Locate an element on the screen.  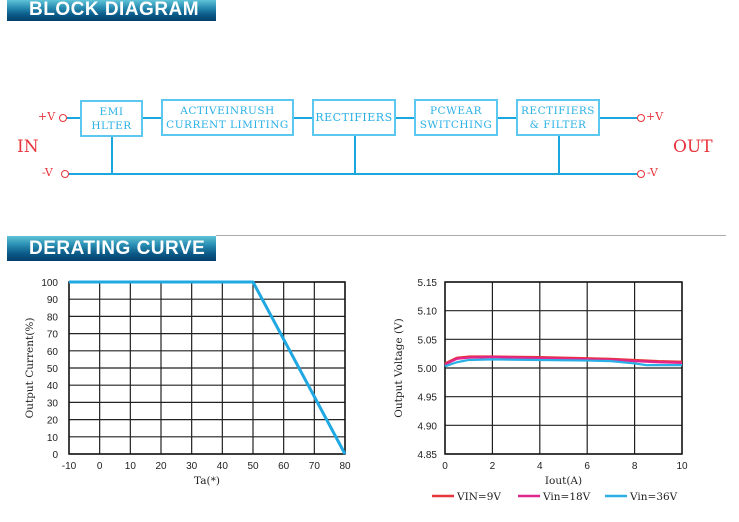
regulation-xtick-label: 4 is located at coordinates (540, 466).